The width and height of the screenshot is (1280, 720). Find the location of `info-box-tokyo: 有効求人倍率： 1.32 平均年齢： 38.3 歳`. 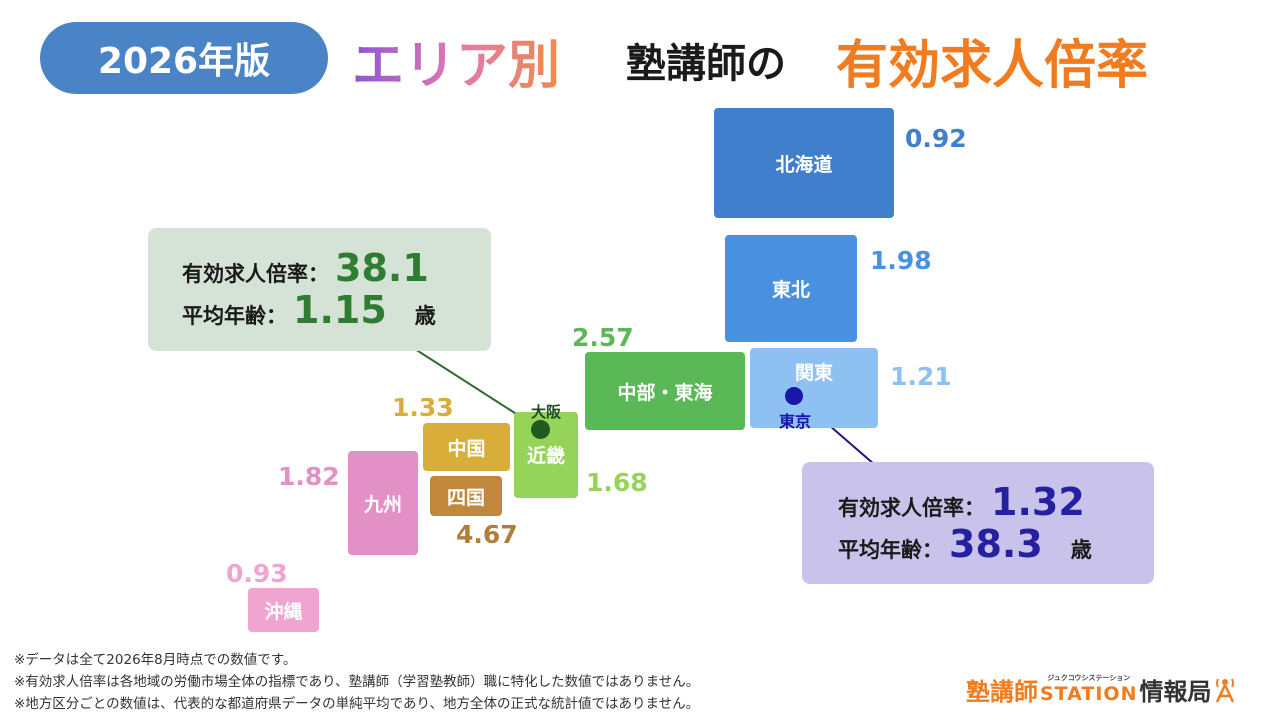

info-box-tokyo: 有効求人倍率： 1.32 平均年齢： 38.3 歳 is located at coordinates (978, 523).